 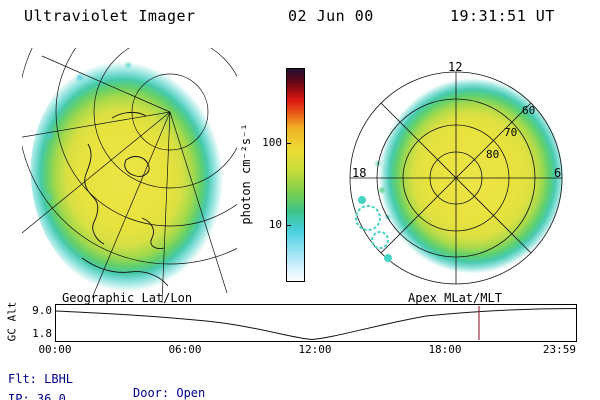 What do you see at coordinates (41, 379) in the screenshot?
I see `status-flt: Flt: LBHL` at bounding box center [41, 379].